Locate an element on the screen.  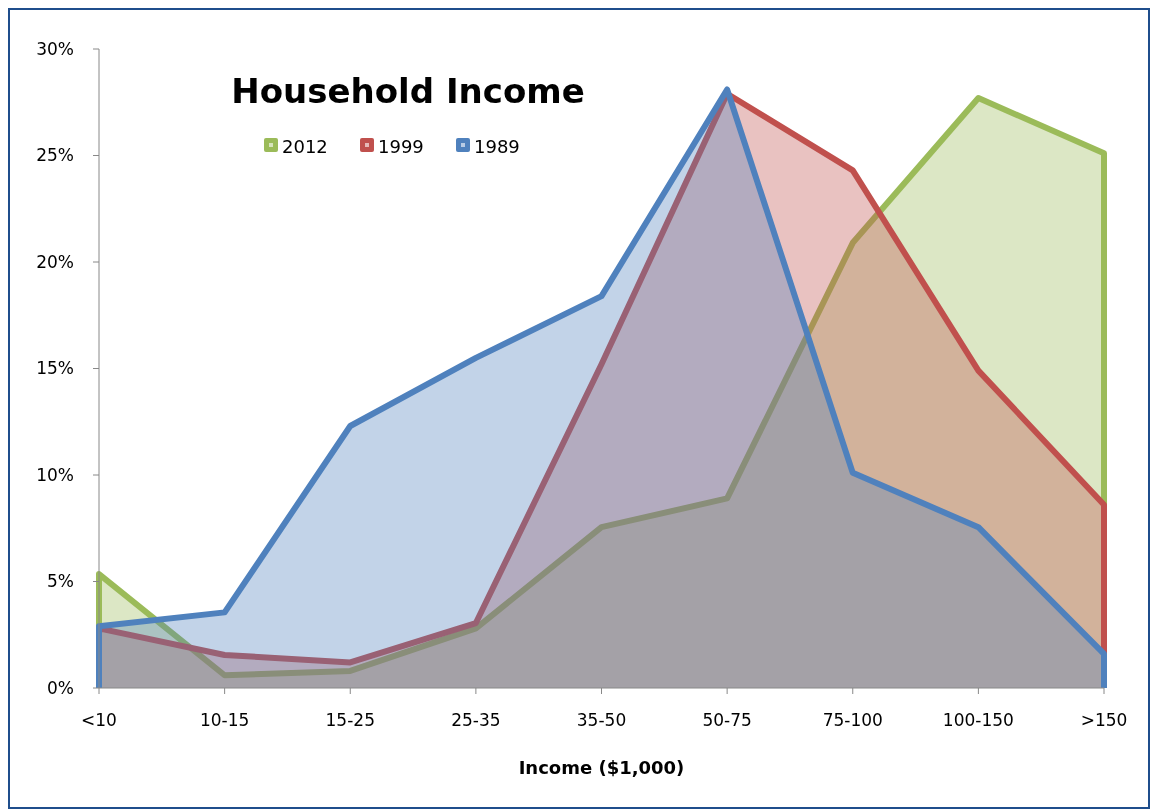
x-tick-label: 100-150 is located at coordinates (978, 720).